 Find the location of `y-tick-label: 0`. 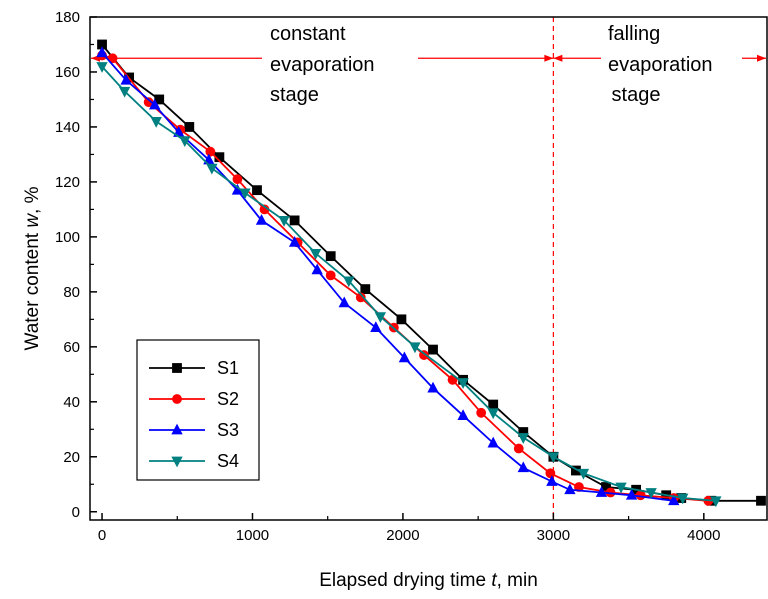

y-tick-label: 0 is located at coordinates (76, 512).